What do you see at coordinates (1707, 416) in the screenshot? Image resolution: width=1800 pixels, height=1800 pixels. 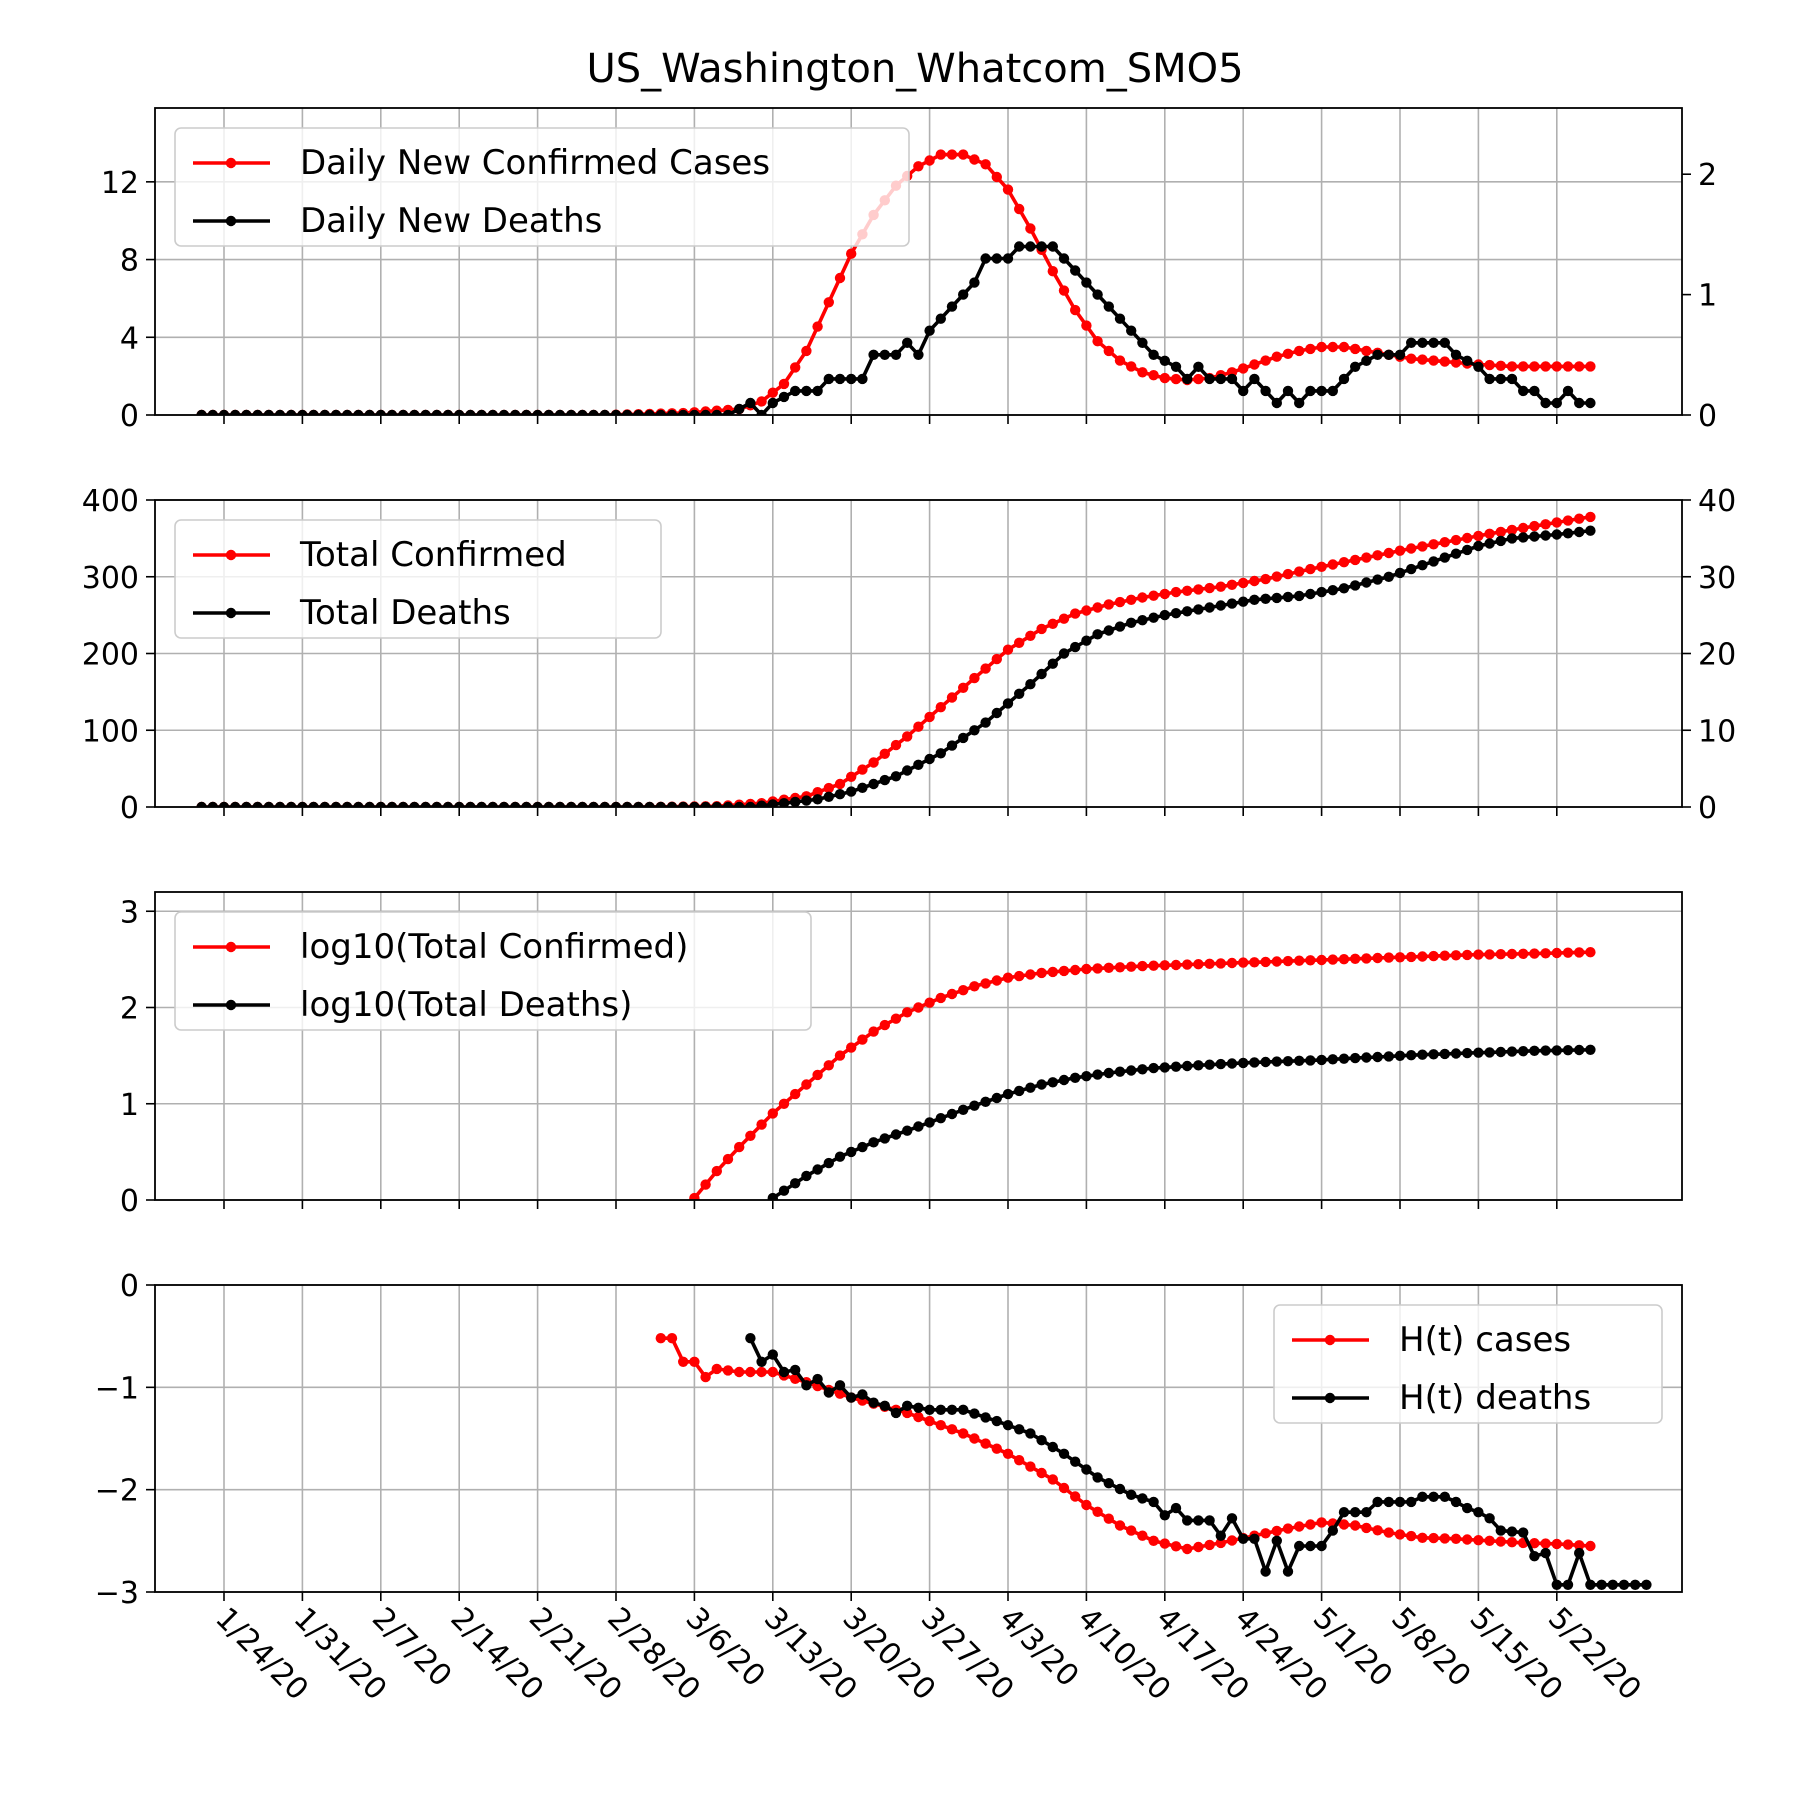 I see `y2-tick-label: 0` at bounding box center [1707, 416].